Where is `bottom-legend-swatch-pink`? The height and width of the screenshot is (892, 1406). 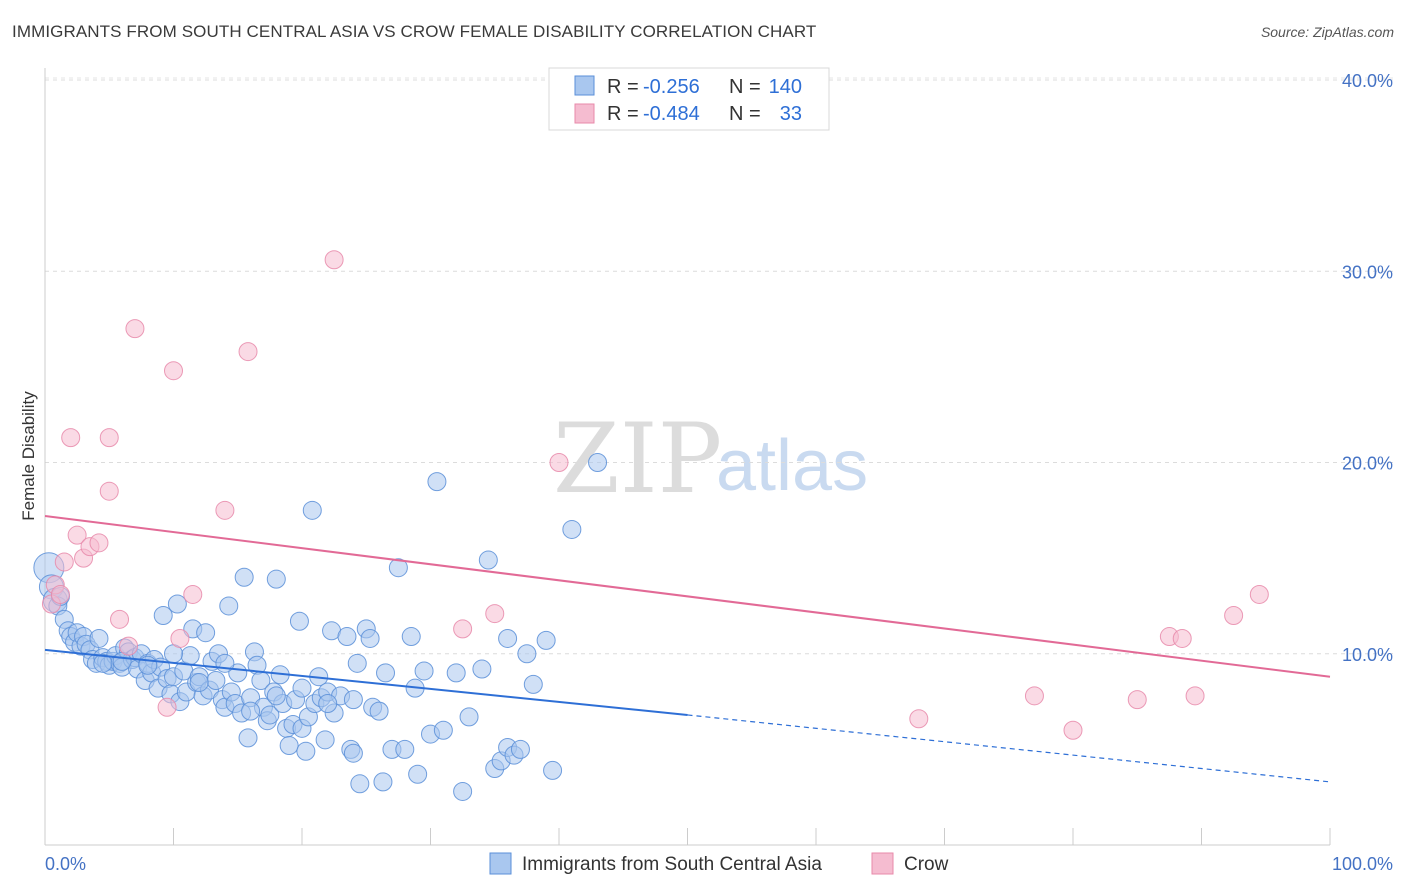 bottom-legend-swatch-pink is located at coordinates (882, 863).